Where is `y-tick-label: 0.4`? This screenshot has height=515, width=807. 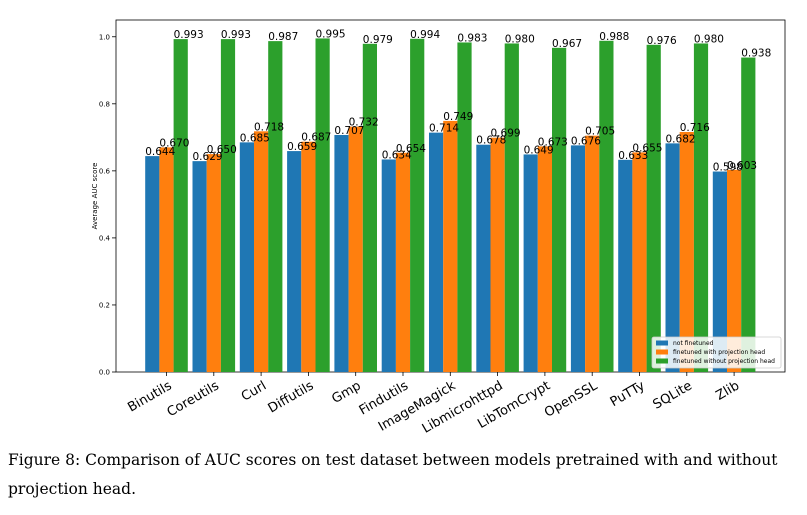
y-tick-label: 0.4 is located at coordinates (105, 238).